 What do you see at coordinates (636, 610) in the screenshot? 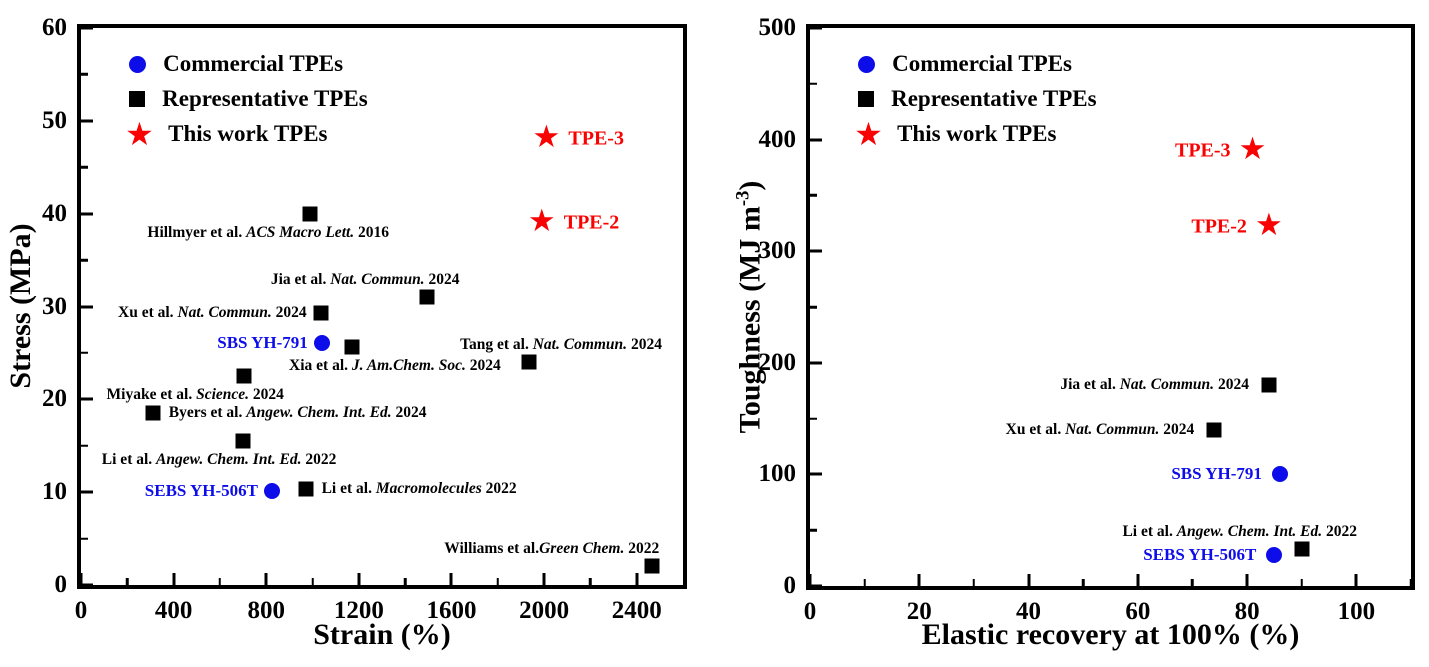
I see `x-tick-label: 2400` at bounding box center [636, 610].